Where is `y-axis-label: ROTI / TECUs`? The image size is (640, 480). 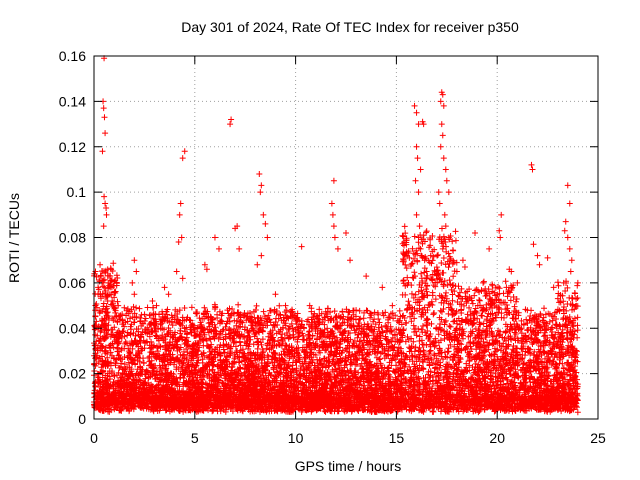 y-axis-label: ROTI / TECUs is located at coordinates (14, 238).